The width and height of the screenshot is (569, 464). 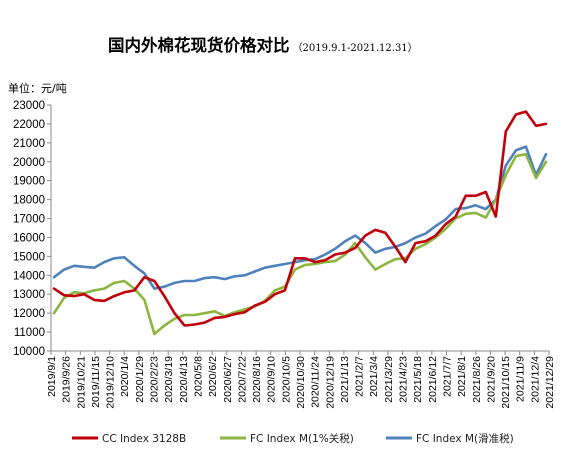 What do you see at coordinates (374, 376) in the screenshot?
I see `x-tick-label: 2021/3/4` at bounding box center [374, 376].